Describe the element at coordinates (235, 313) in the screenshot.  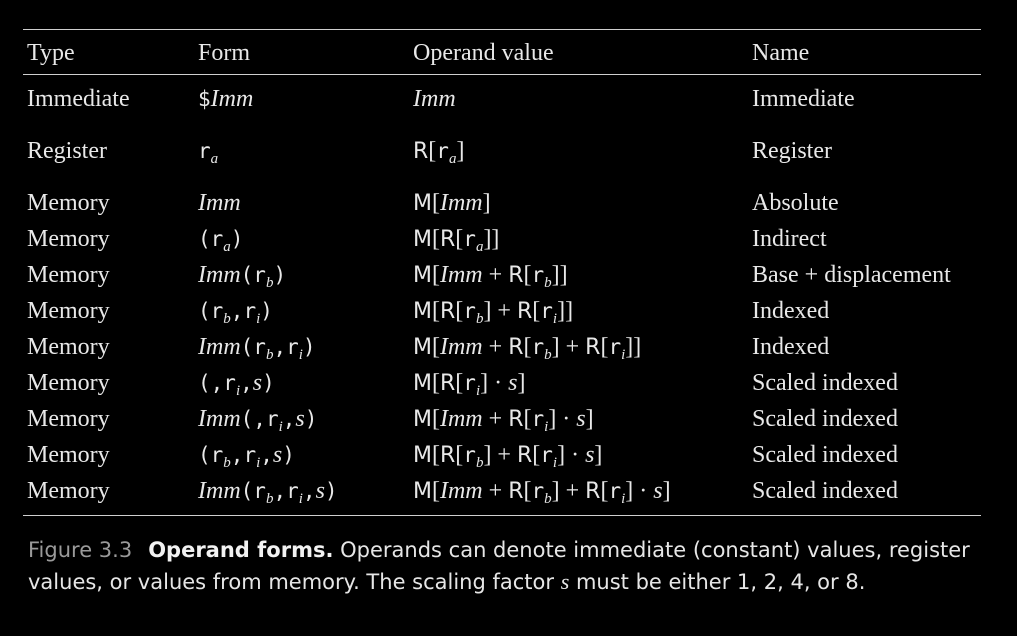
I see `cell-form: (rb,ri)` at that location.